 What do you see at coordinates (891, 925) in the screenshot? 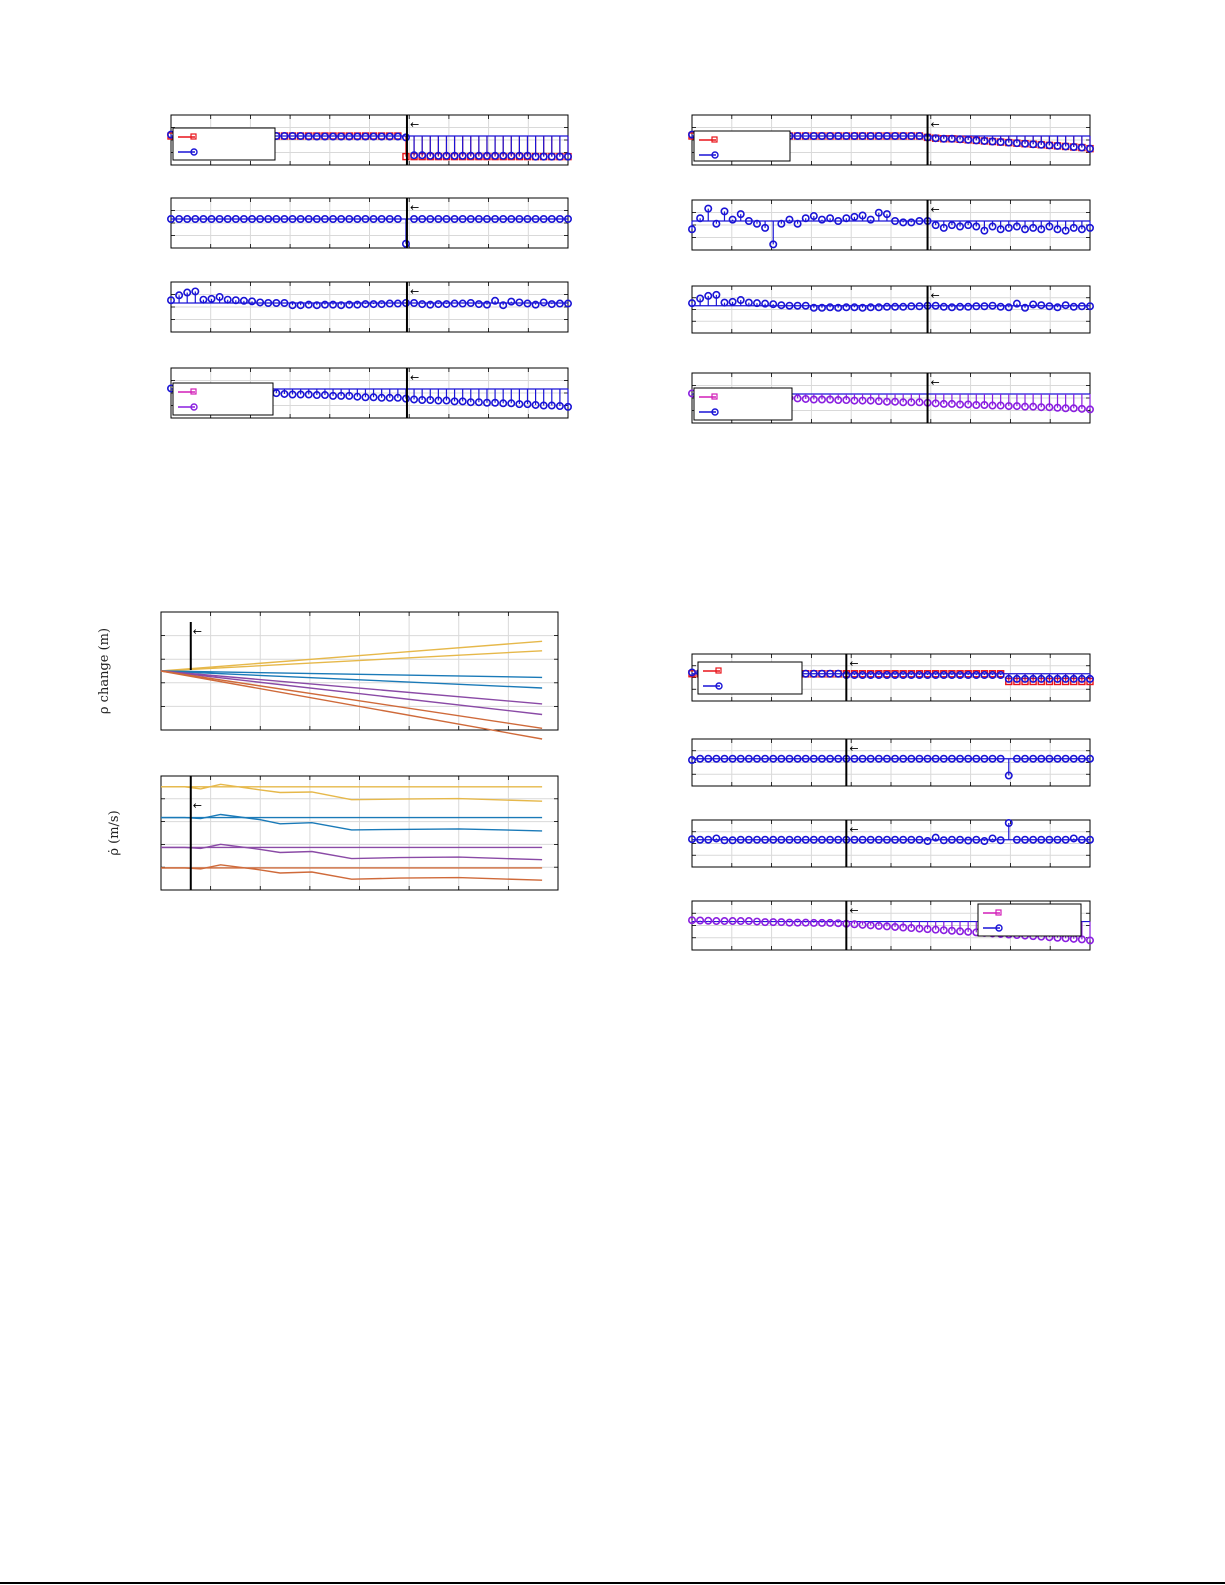
I see `chart-c4: ←` at bounding box center [891, 925].